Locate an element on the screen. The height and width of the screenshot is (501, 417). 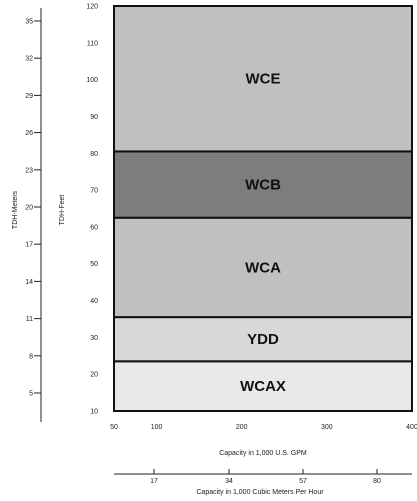
x-gpm-tick-label: 50 is located at coordinates (114, 427).